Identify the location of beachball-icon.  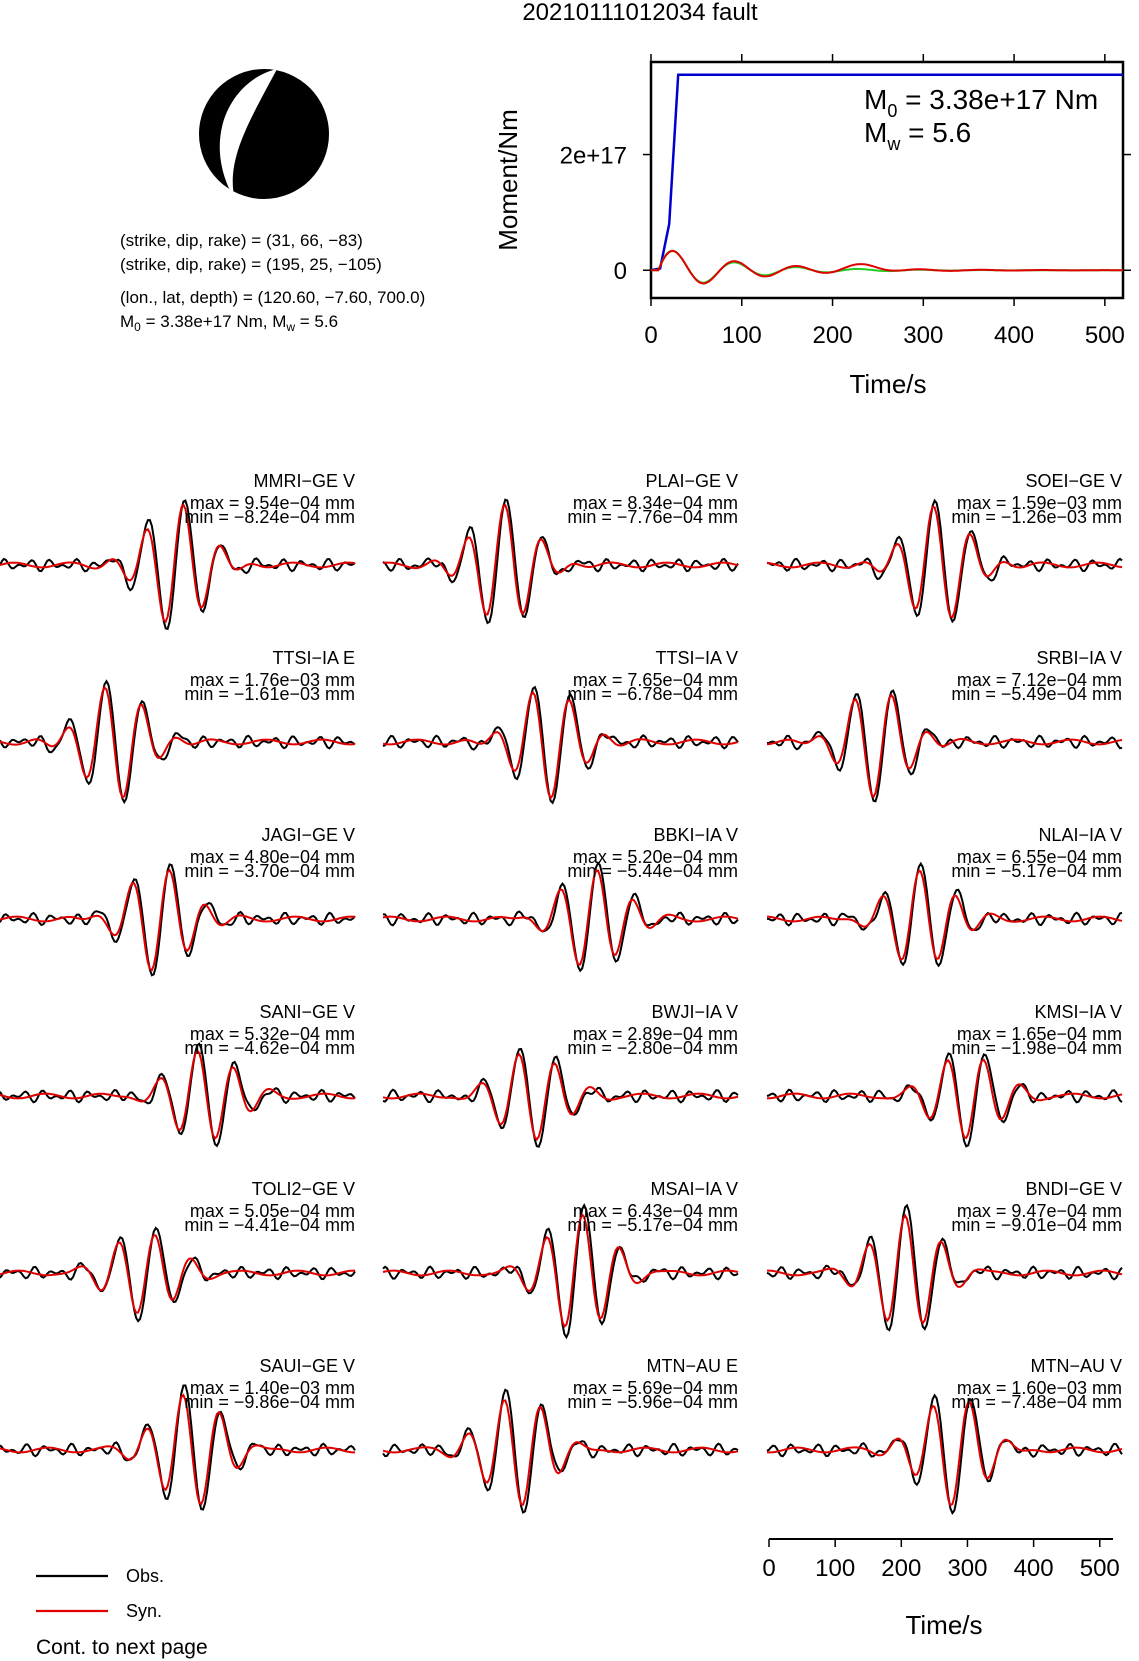
(264, 134).